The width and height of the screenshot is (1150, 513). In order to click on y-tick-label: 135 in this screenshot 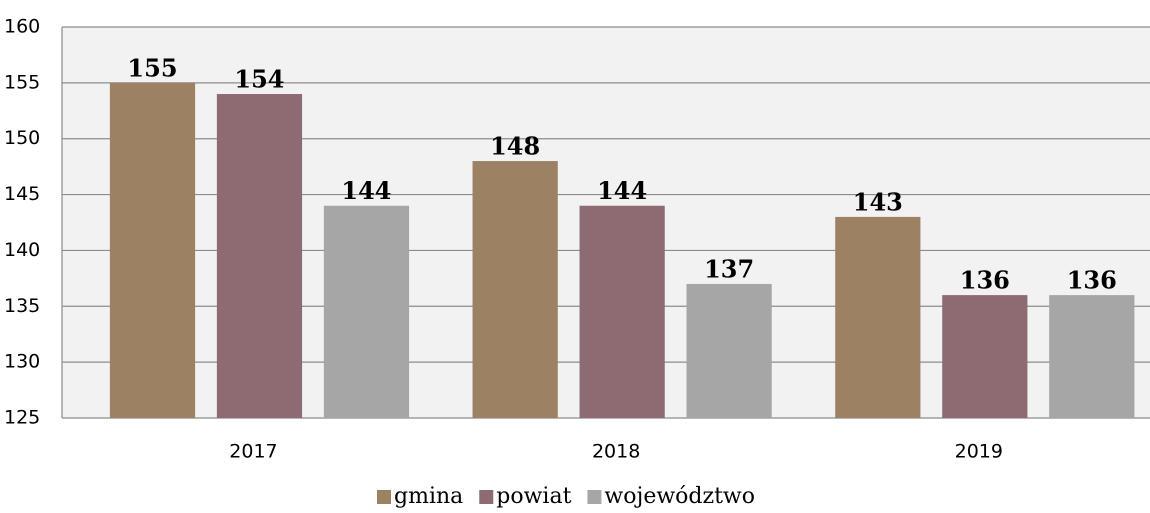, I will do `click(22, 306)`.